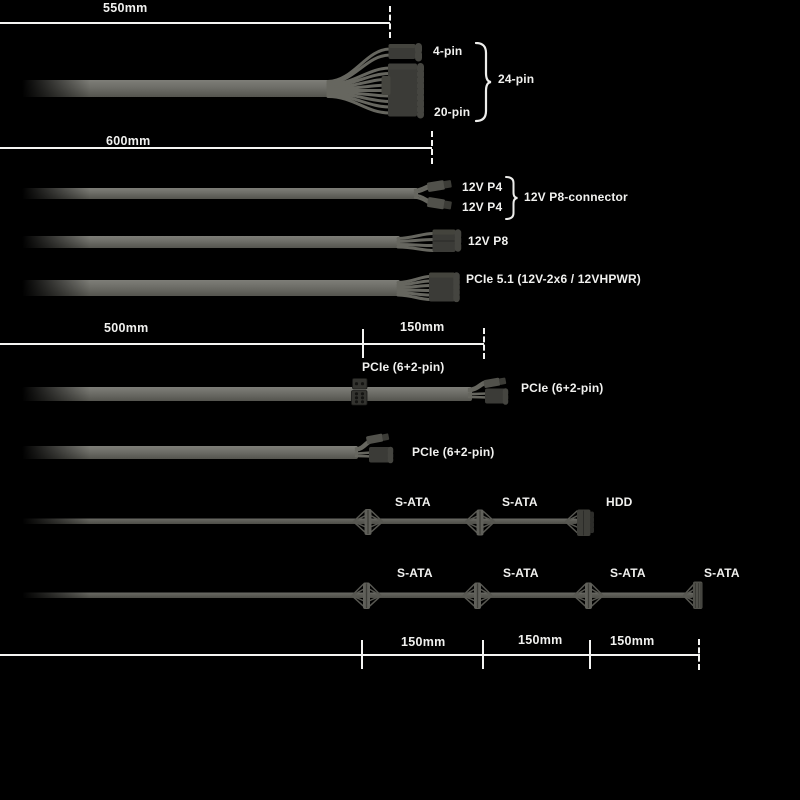 The image size is (800, 800). I want to click on sata-quad-cable, so click(362, 595).